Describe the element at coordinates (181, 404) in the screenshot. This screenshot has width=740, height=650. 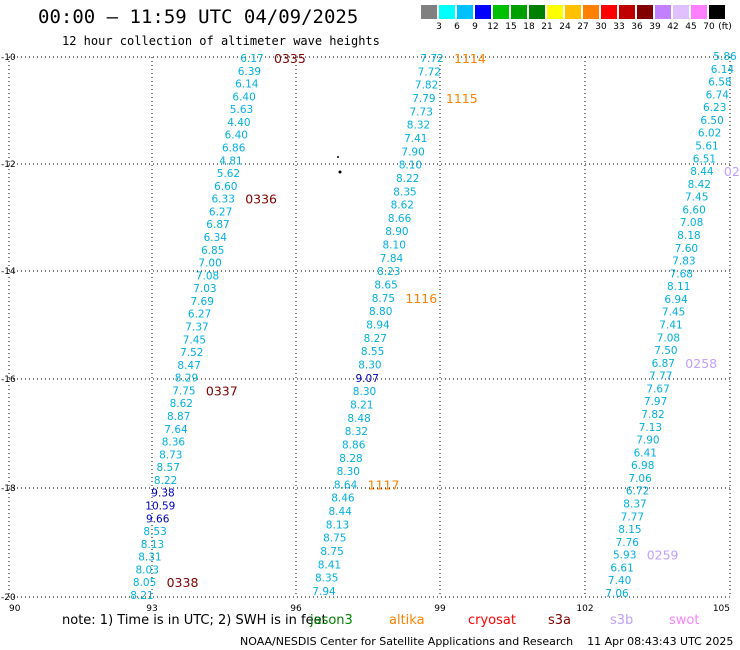
I see `wave-height-value: 8.62` at that location.